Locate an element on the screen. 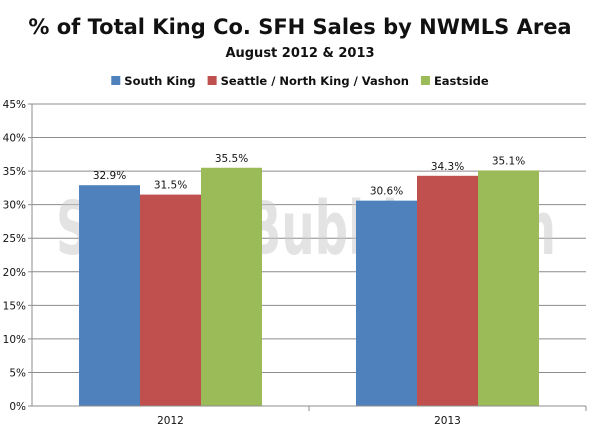  data-label-eastside-2013: 35.1% is located at coordinates (508, 161).